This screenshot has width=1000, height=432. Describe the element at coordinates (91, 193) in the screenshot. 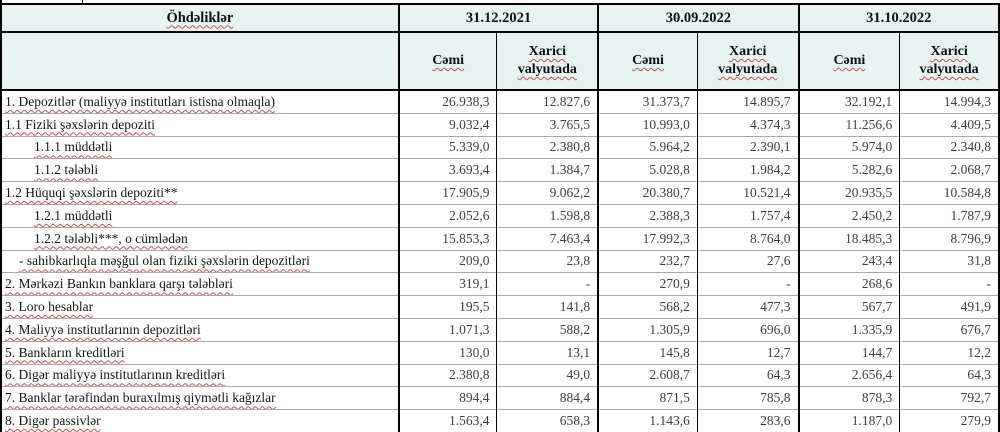

I see `row-label-text: 1.2 Hüquqi şəxslərin depoziti**` at that location.